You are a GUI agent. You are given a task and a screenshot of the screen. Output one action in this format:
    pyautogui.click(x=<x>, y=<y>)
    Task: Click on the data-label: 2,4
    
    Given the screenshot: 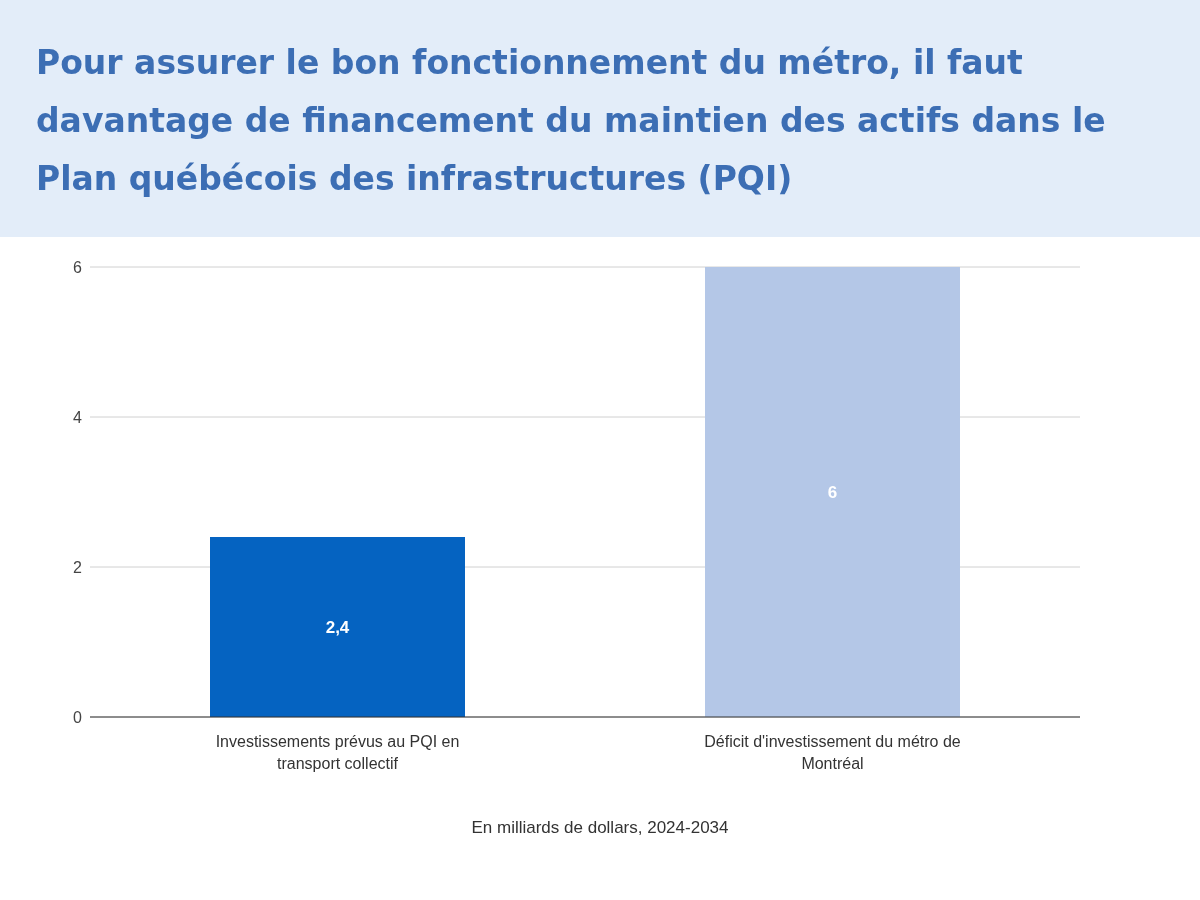 What is the action you would take?
    pyautogui.click(x=337, y=627)
    